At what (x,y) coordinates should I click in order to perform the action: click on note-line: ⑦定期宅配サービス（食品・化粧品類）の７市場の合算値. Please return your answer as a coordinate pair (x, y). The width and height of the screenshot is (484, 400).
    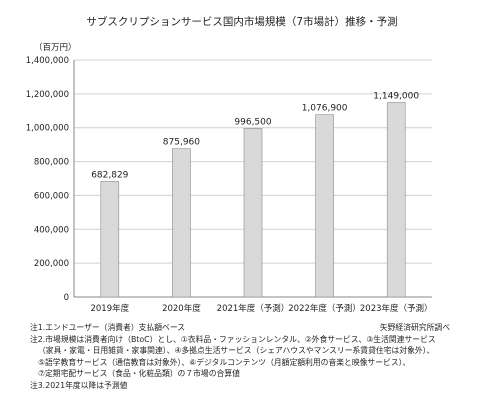
    Looking at the image, I should click on (139, 374).